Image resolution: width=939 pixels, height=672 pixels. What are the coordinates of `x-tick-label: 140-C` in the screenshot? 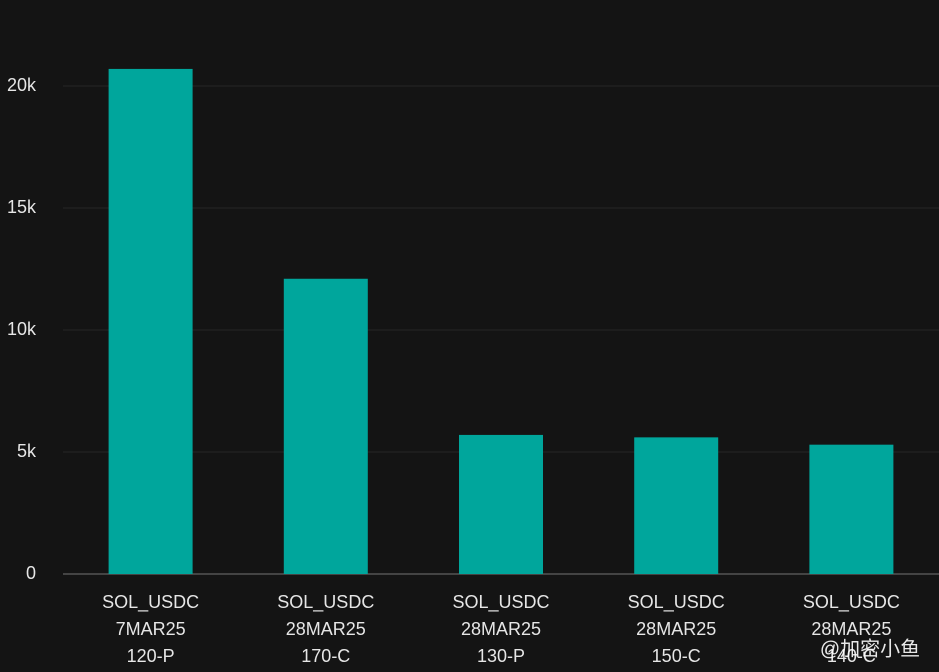 It's located at (851, 656).